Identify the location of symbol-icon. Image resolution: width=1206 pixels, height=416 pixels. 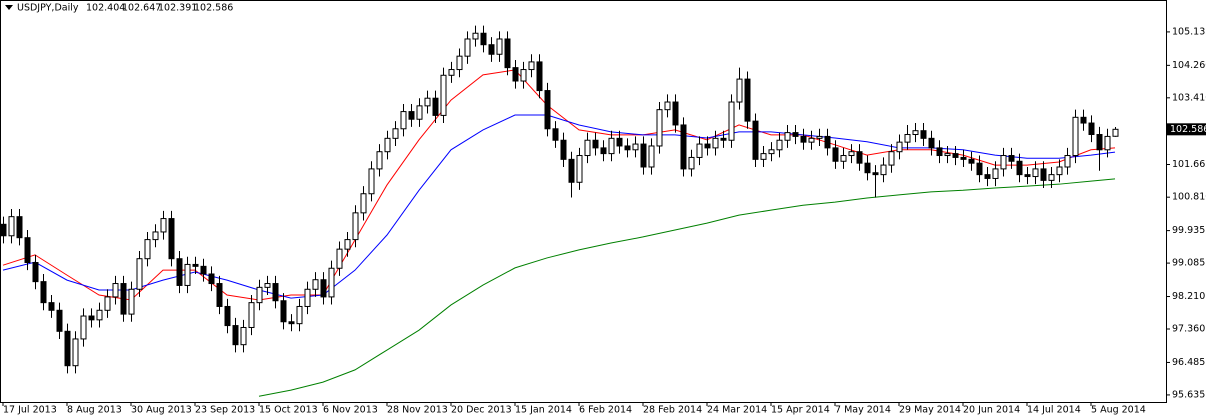
(9, 7).